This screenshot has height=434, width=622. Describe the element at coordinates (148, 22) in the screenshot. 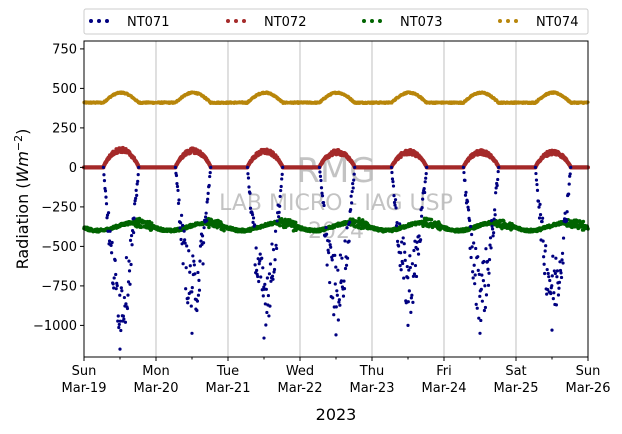

I see `legend-label-nt071: NT071` at that location.